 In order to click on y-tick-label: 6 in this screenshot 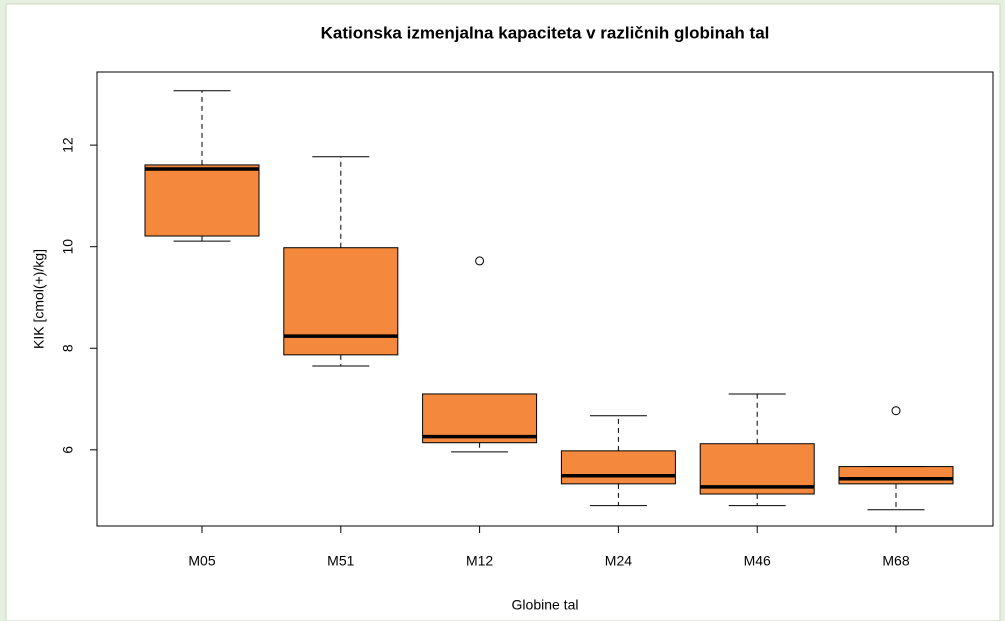, I will do `click(68, 450)`.